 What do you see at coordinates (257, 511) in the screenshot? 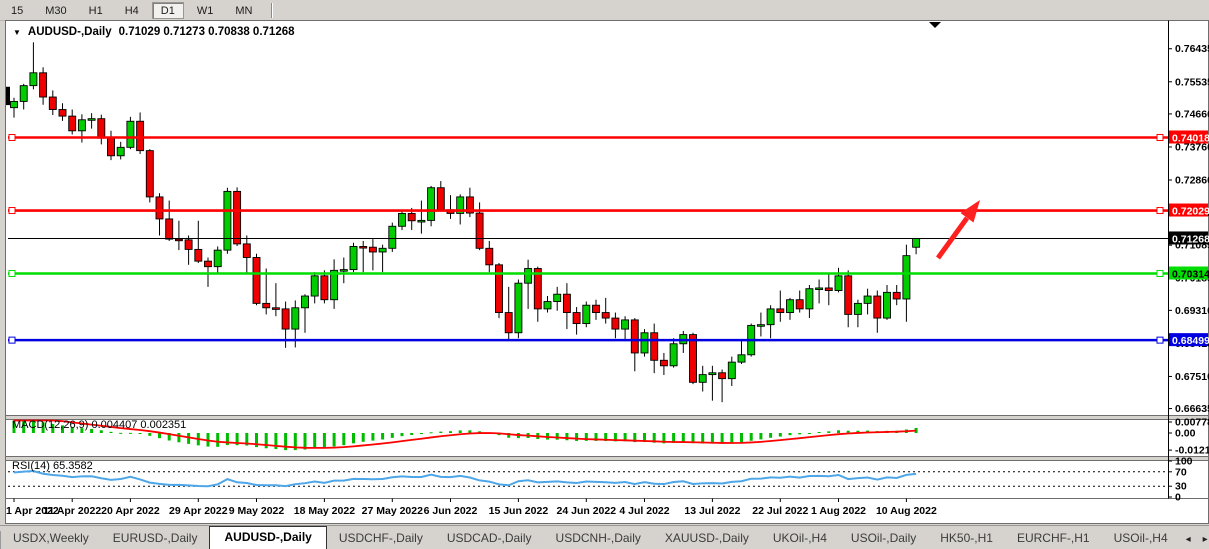
I see `svg-text: 9 May 2022` at bounding box center [257, 511].